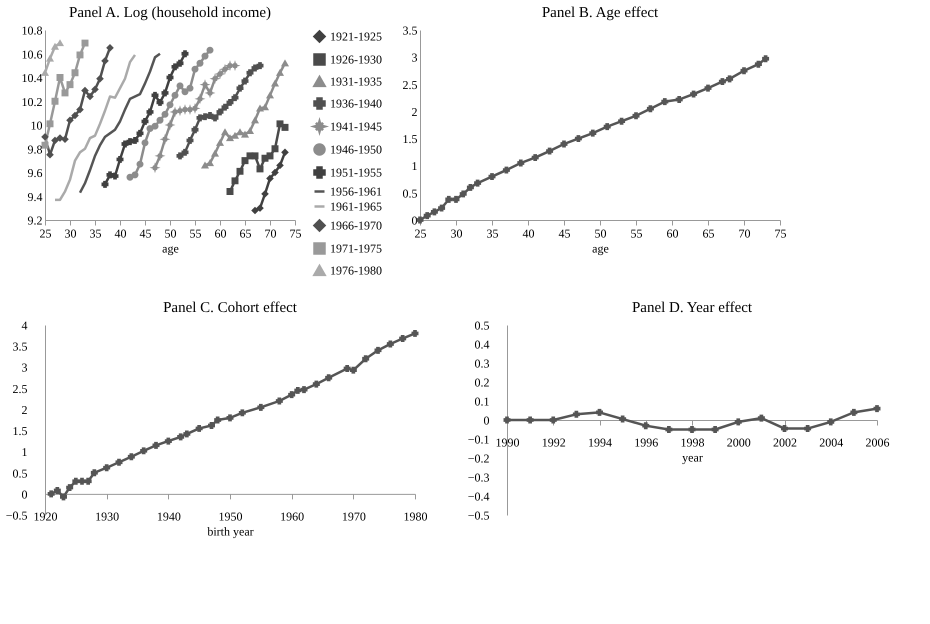 This screenshot has width=930, height=624. Describe the element at coordinates (692, 443) in the screenshot. I see `x-tick-label: 1998` at that location.